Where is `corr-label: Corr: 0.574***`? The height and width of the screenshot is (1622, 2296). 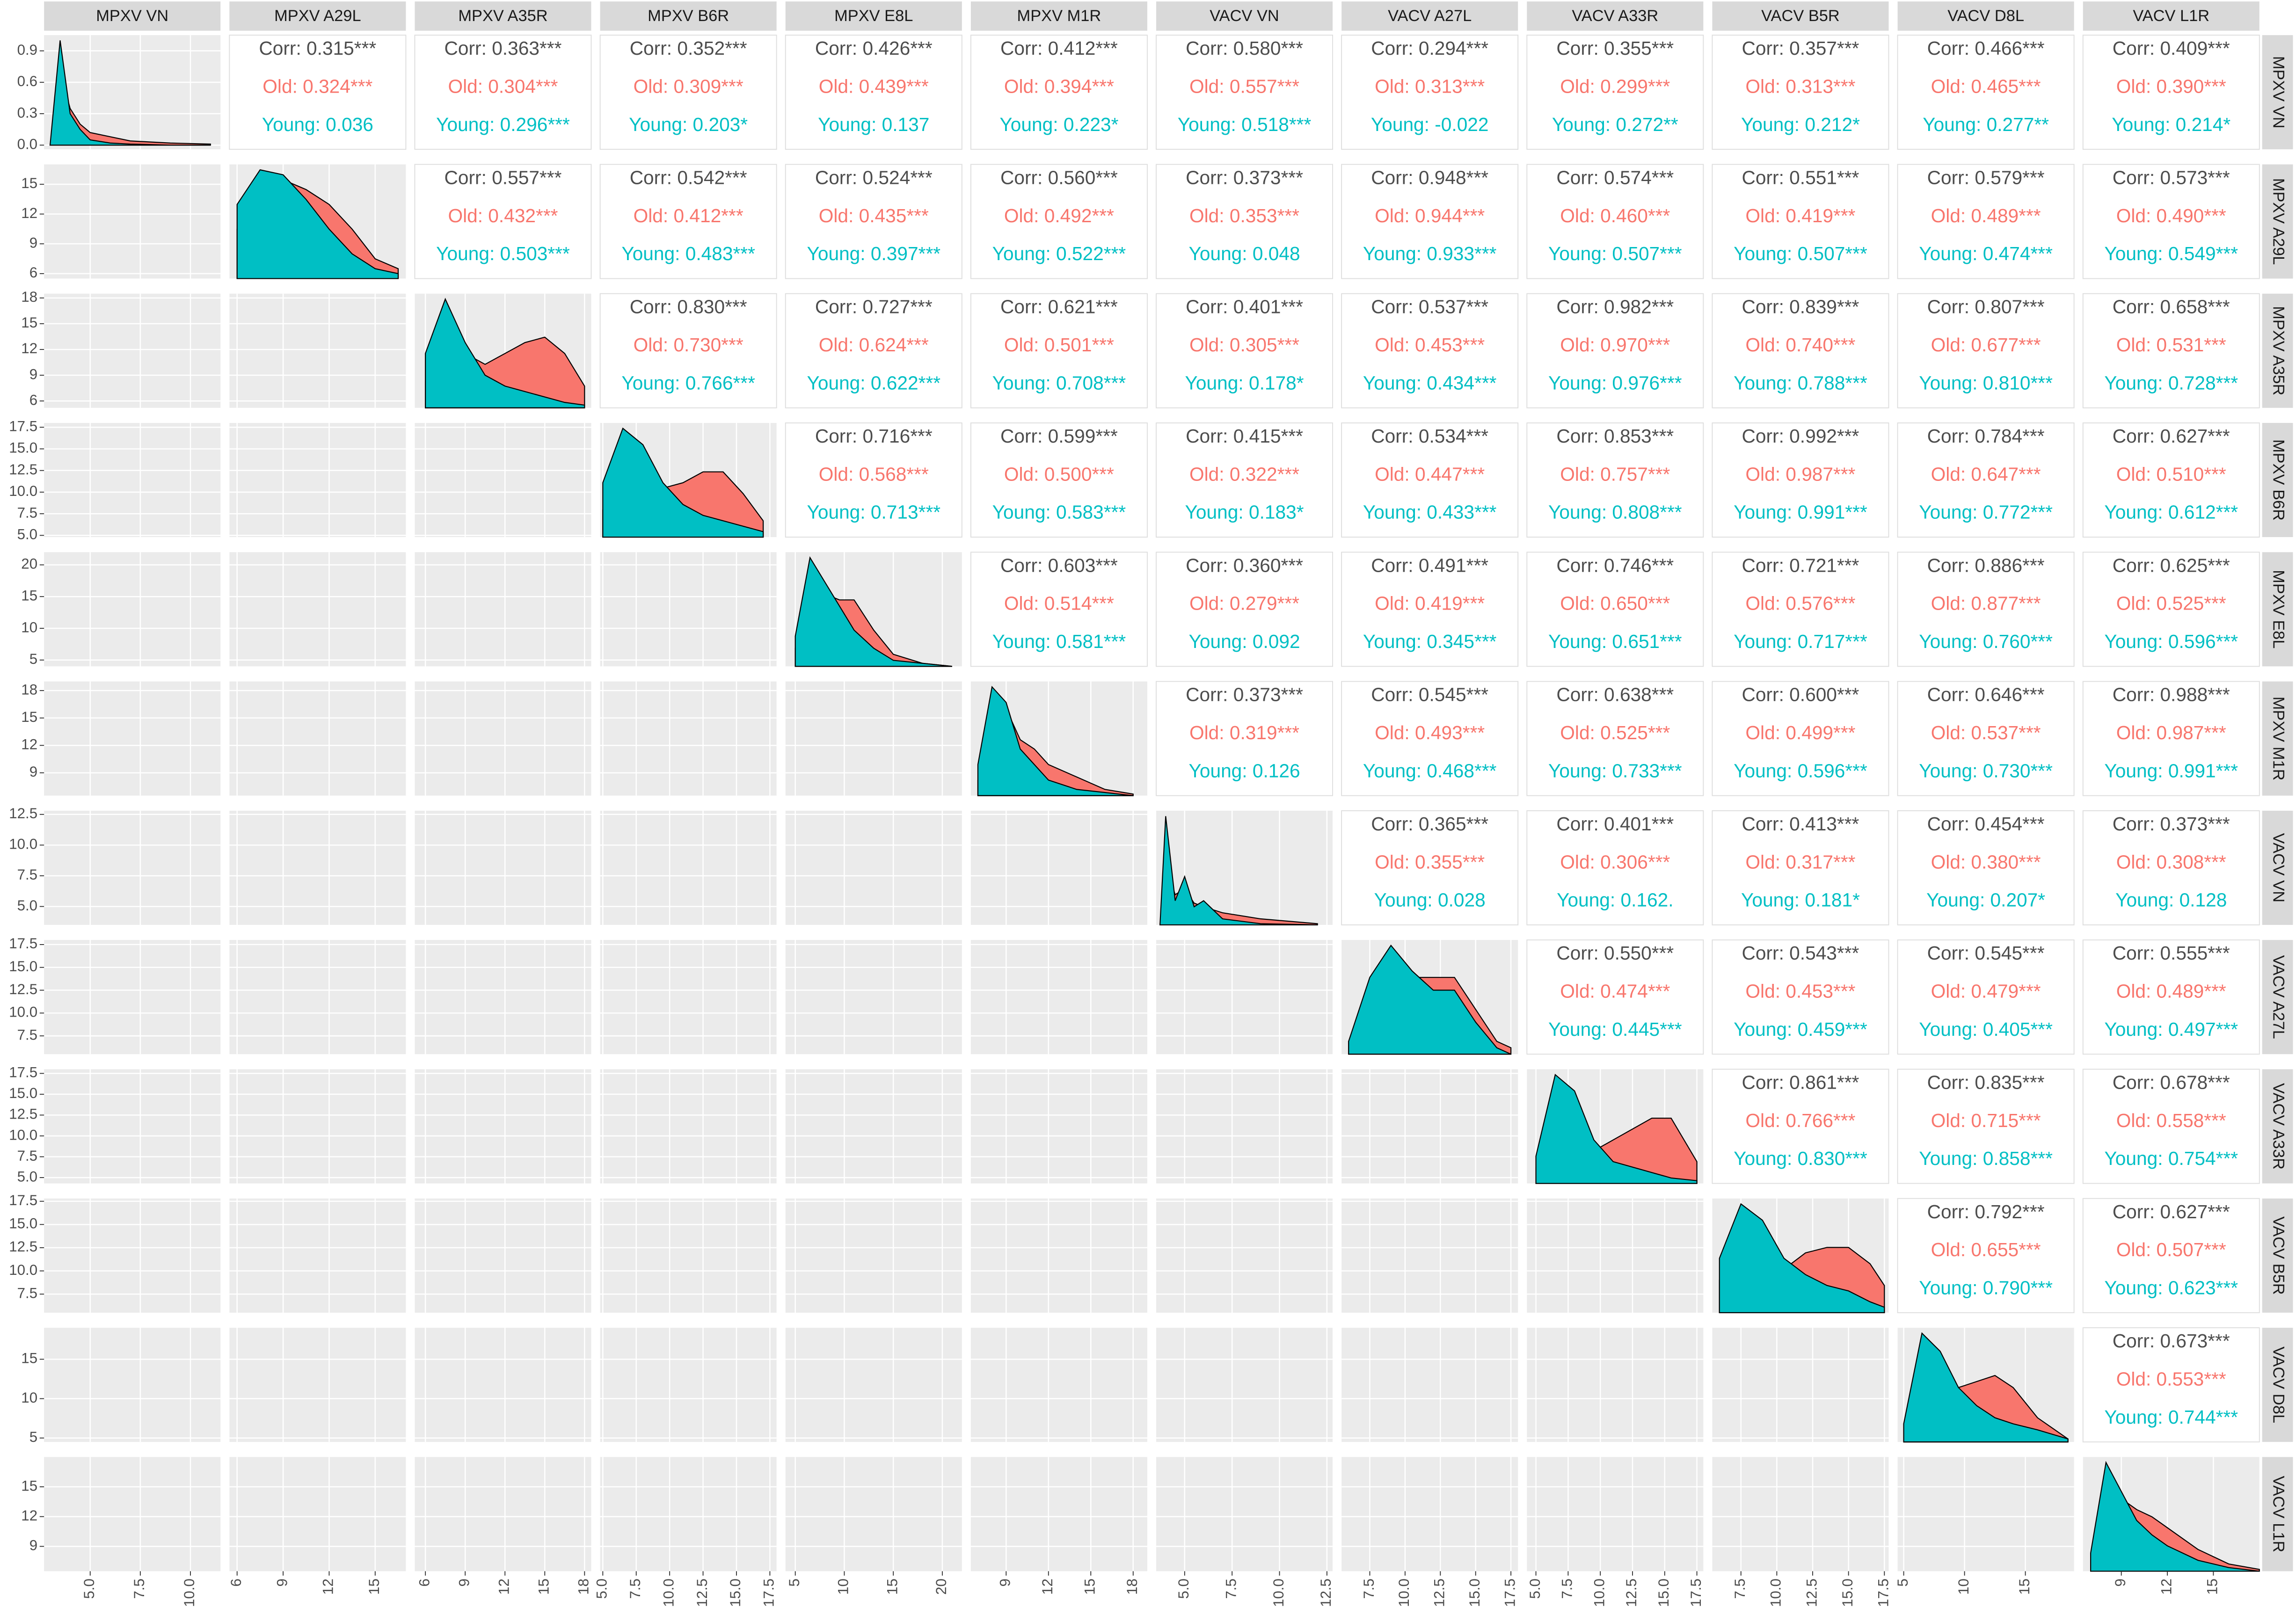
corr-label: Corr: 0.574*** is located at coordinates (1615, 177).